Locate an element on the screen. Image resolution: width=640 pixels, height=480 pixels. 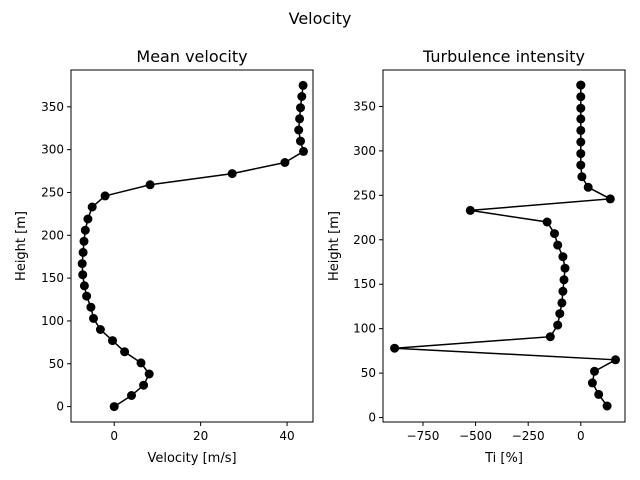
figure-suptitle: Velocity is located at coordinates (320, 18).